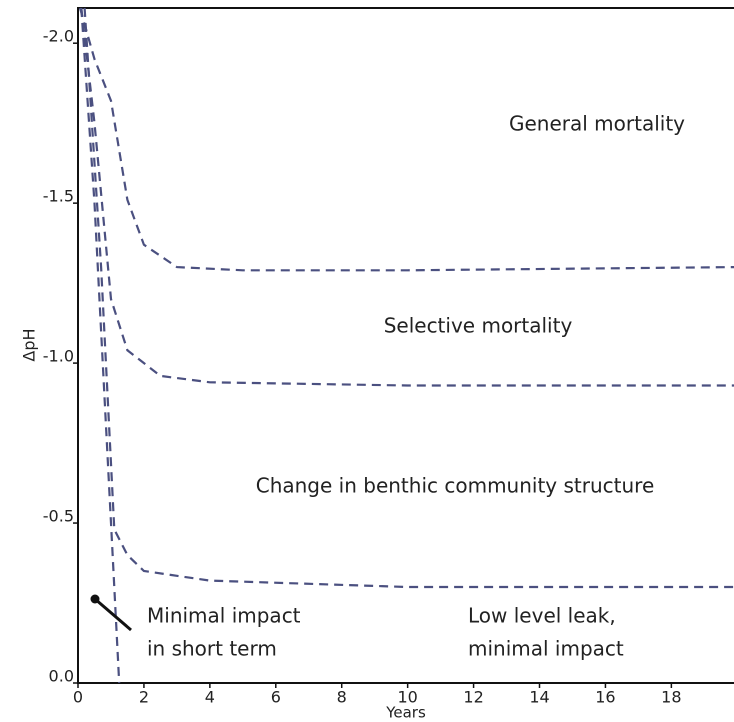 The image size is (734, 722). What do you see at coordinates (224, 616) in the screenshot?
I see `annotation: Minimal impact` at bounding box center [224, 616].